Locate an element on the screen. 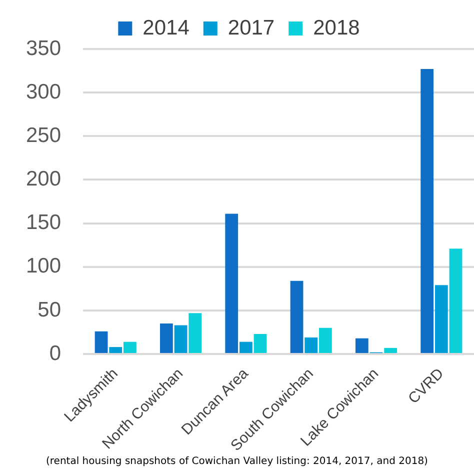  y-tick-label: 200 is located at coordinates (44, 179).